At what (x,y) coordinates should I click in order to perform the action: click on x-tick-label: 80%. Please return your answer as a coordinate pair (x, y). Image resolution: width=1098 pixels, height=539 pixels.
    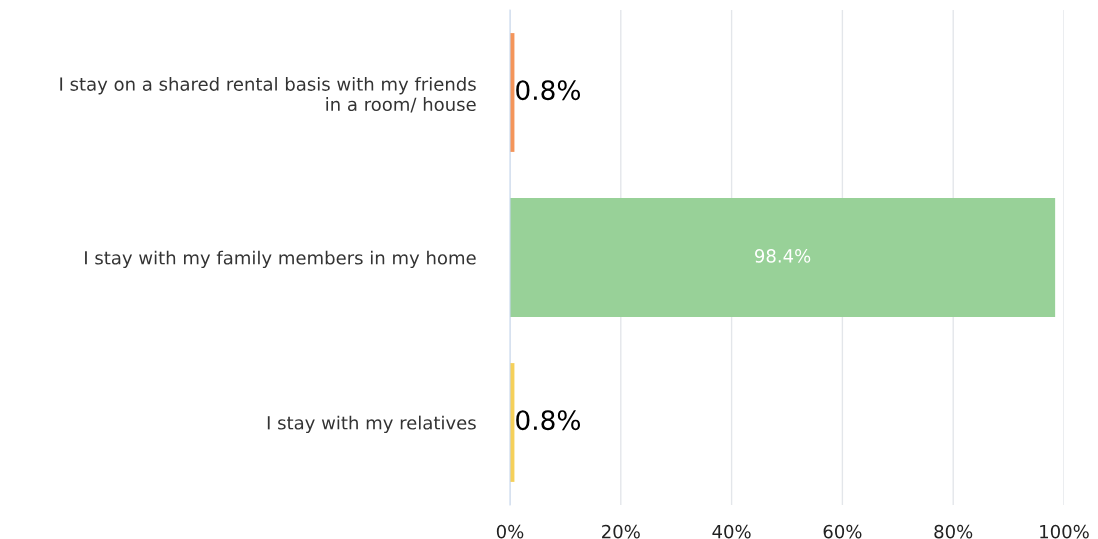
    Looking at the image, I should click on (953, 531).